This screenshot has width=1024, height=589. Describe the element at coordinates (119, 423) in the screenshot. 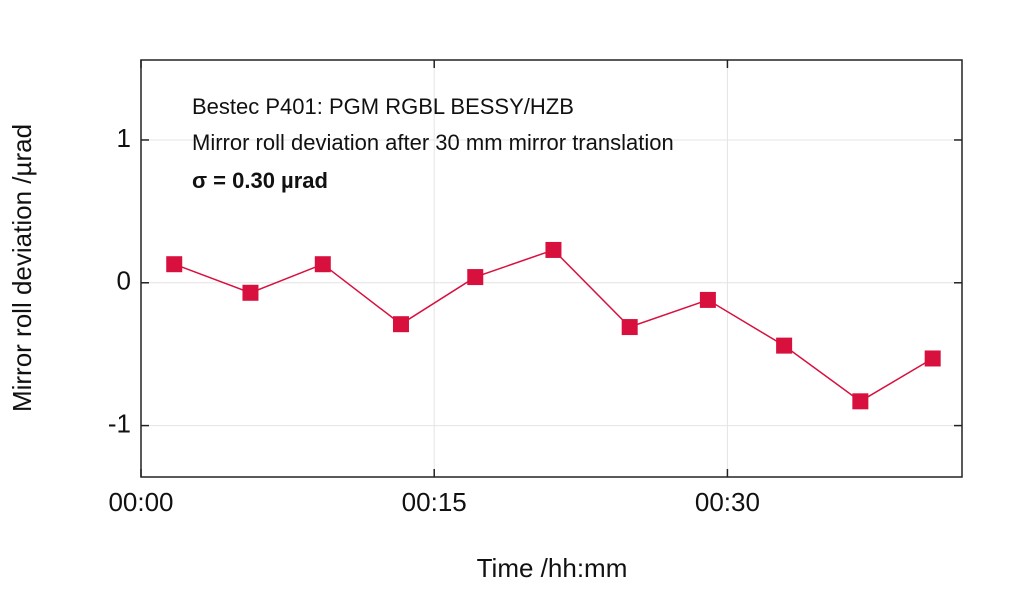

I see `y-tick-label: -1` at that location.